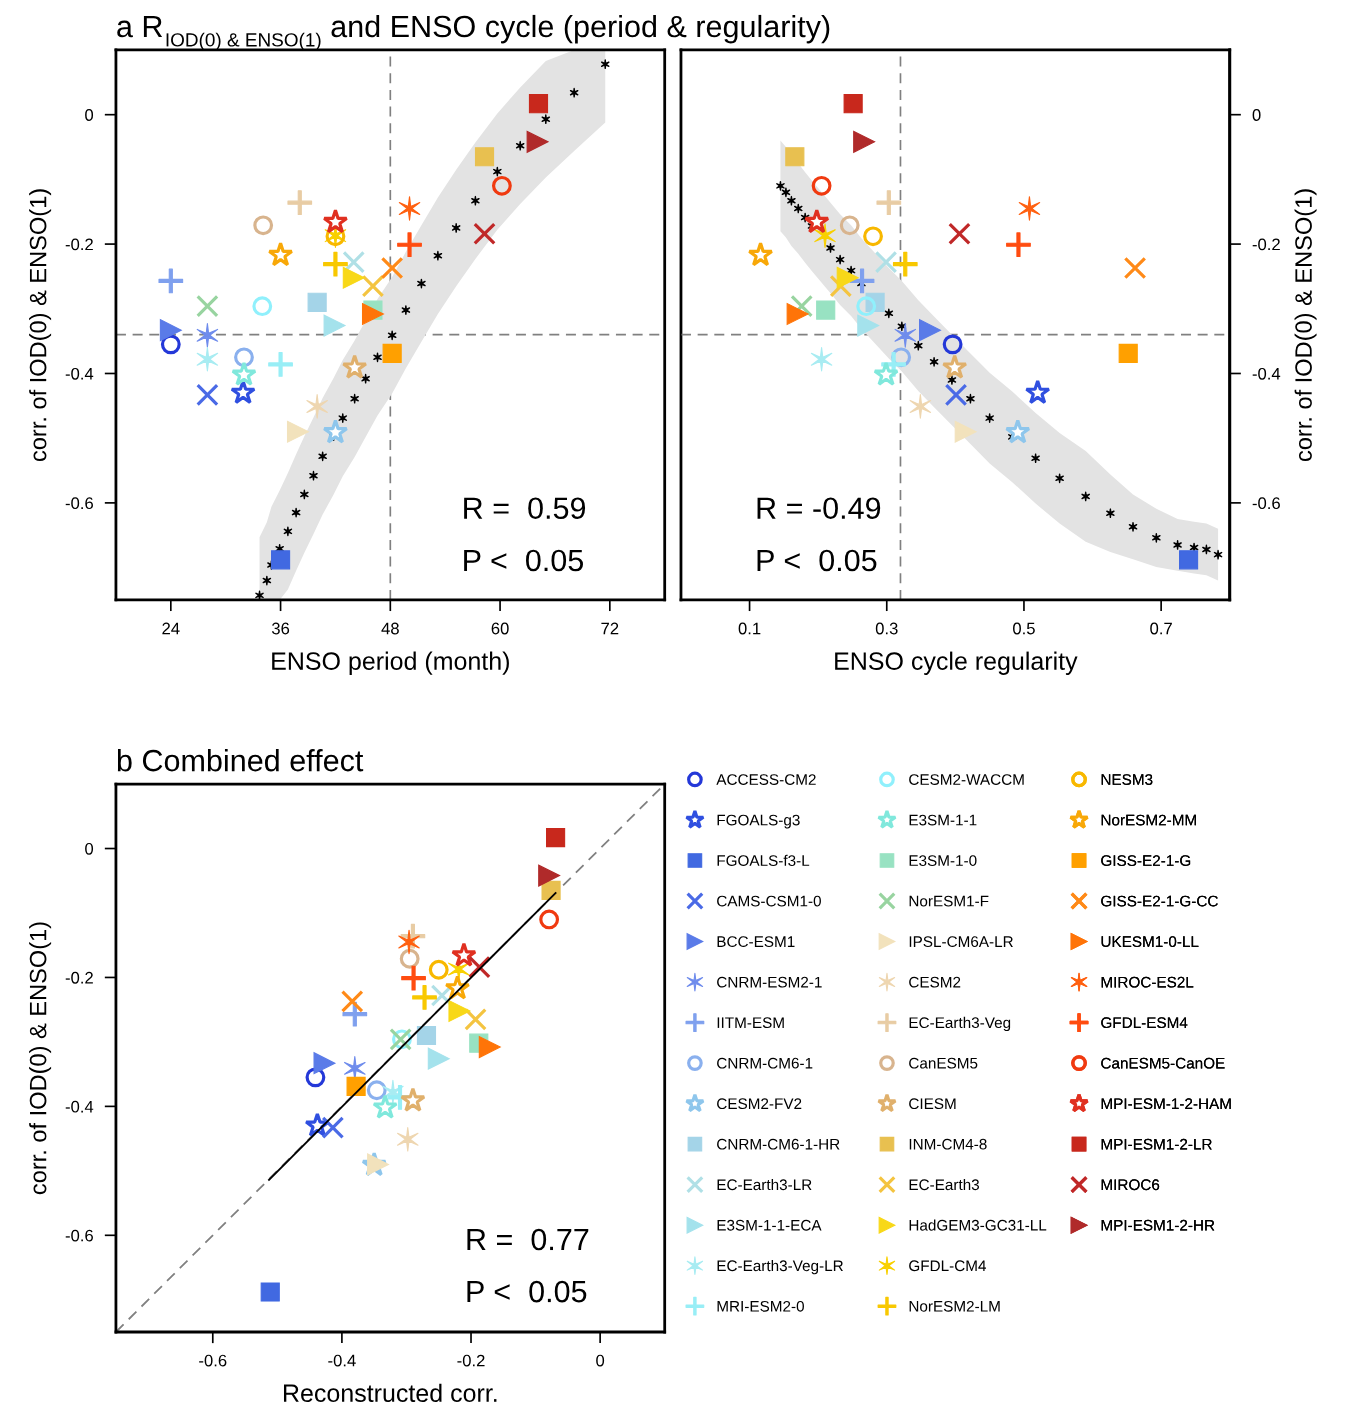  What do you see at coordinates (473, 32) in the screenshot?
I see `chart-title: a RIOD(0) & ENSO(1) and ENSO cycle (period & regularity)` at bounding box center [473, 32].